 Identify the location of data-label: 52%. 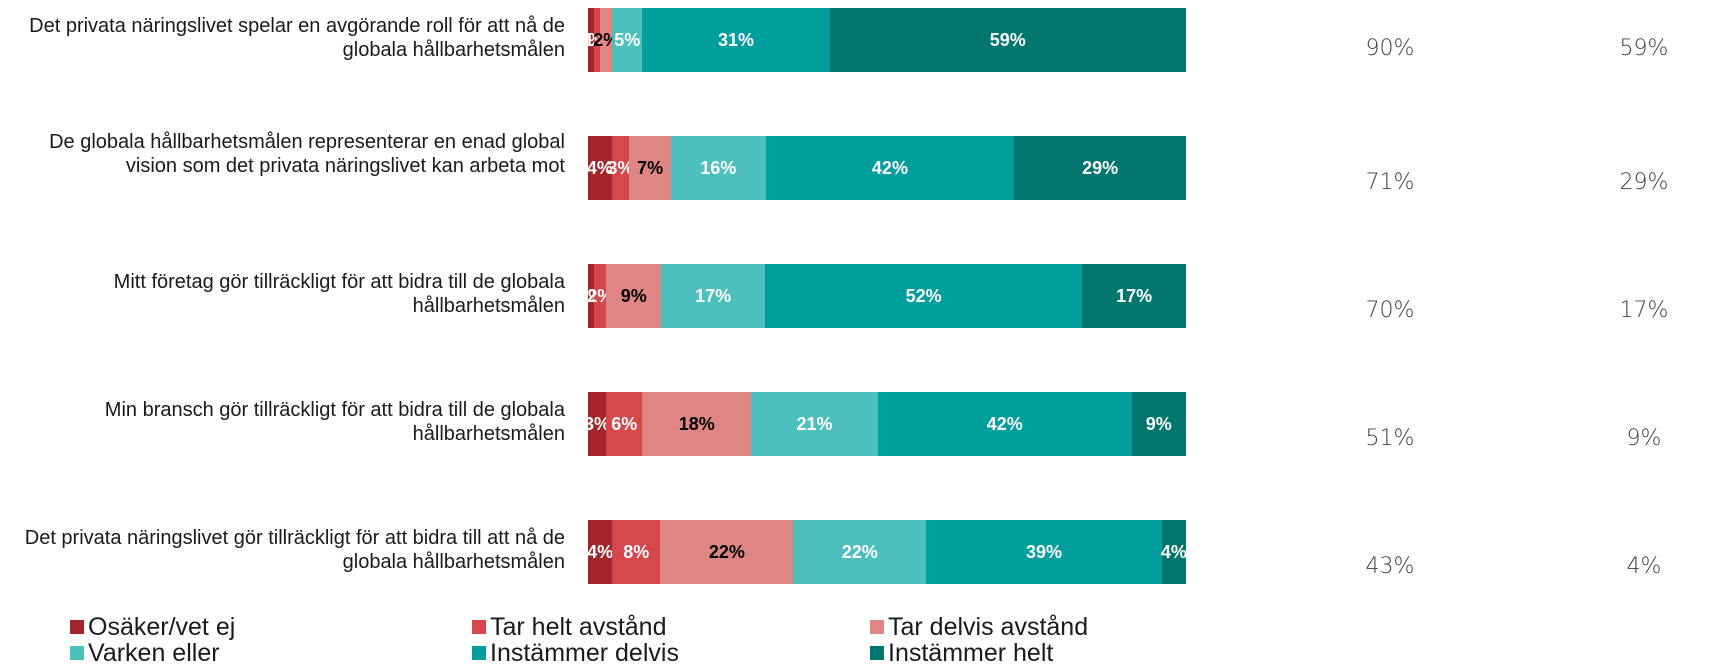
(923, 295).